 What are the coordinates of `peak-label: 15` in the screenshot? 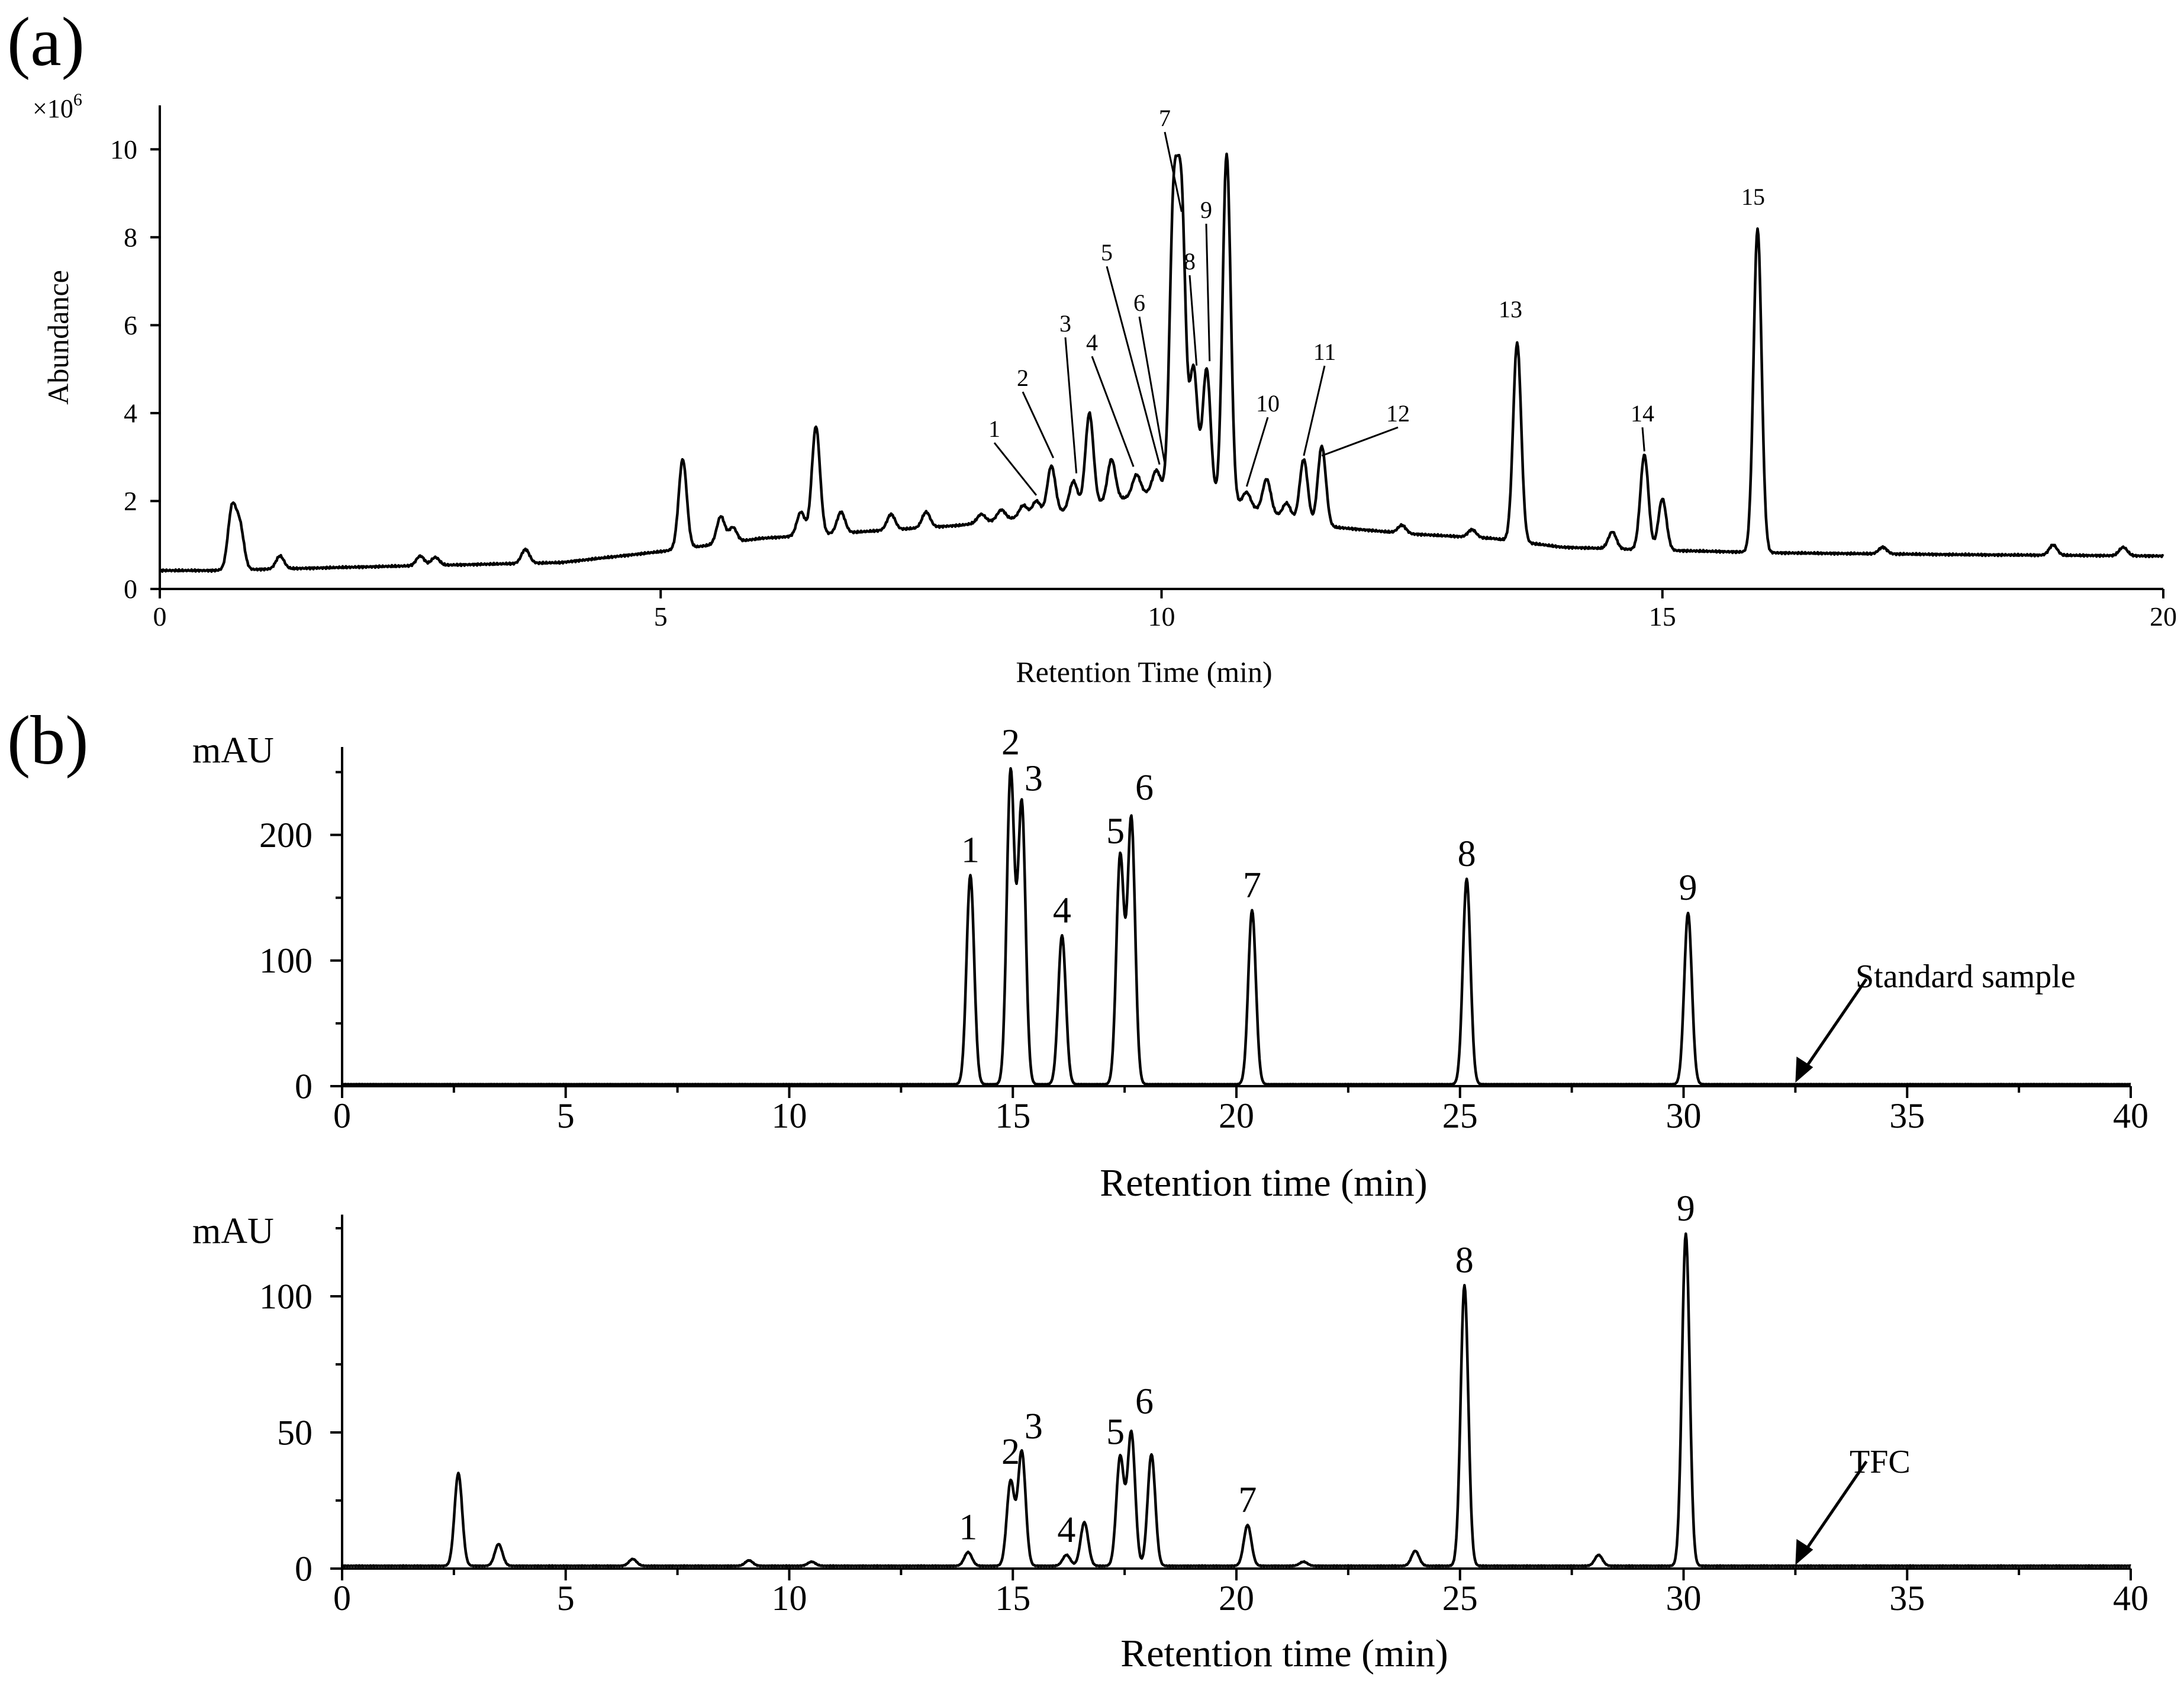 It's located at (1753, 196).